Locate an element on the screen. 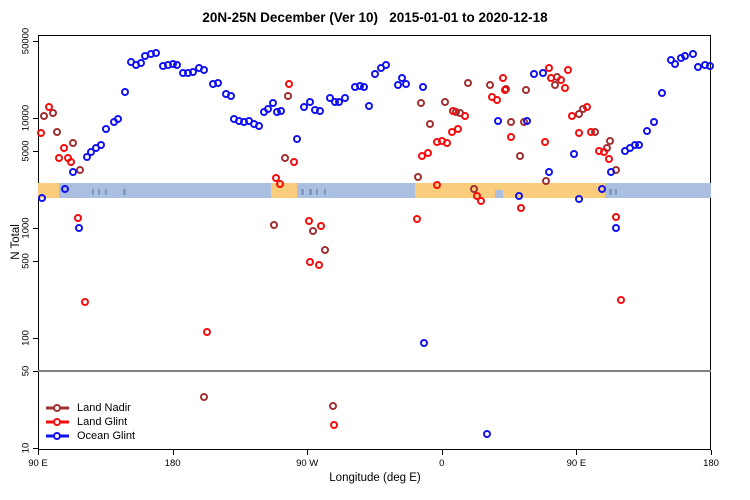  x-axis-title: Longitude (deg E) is located at coordinates (375, 478).